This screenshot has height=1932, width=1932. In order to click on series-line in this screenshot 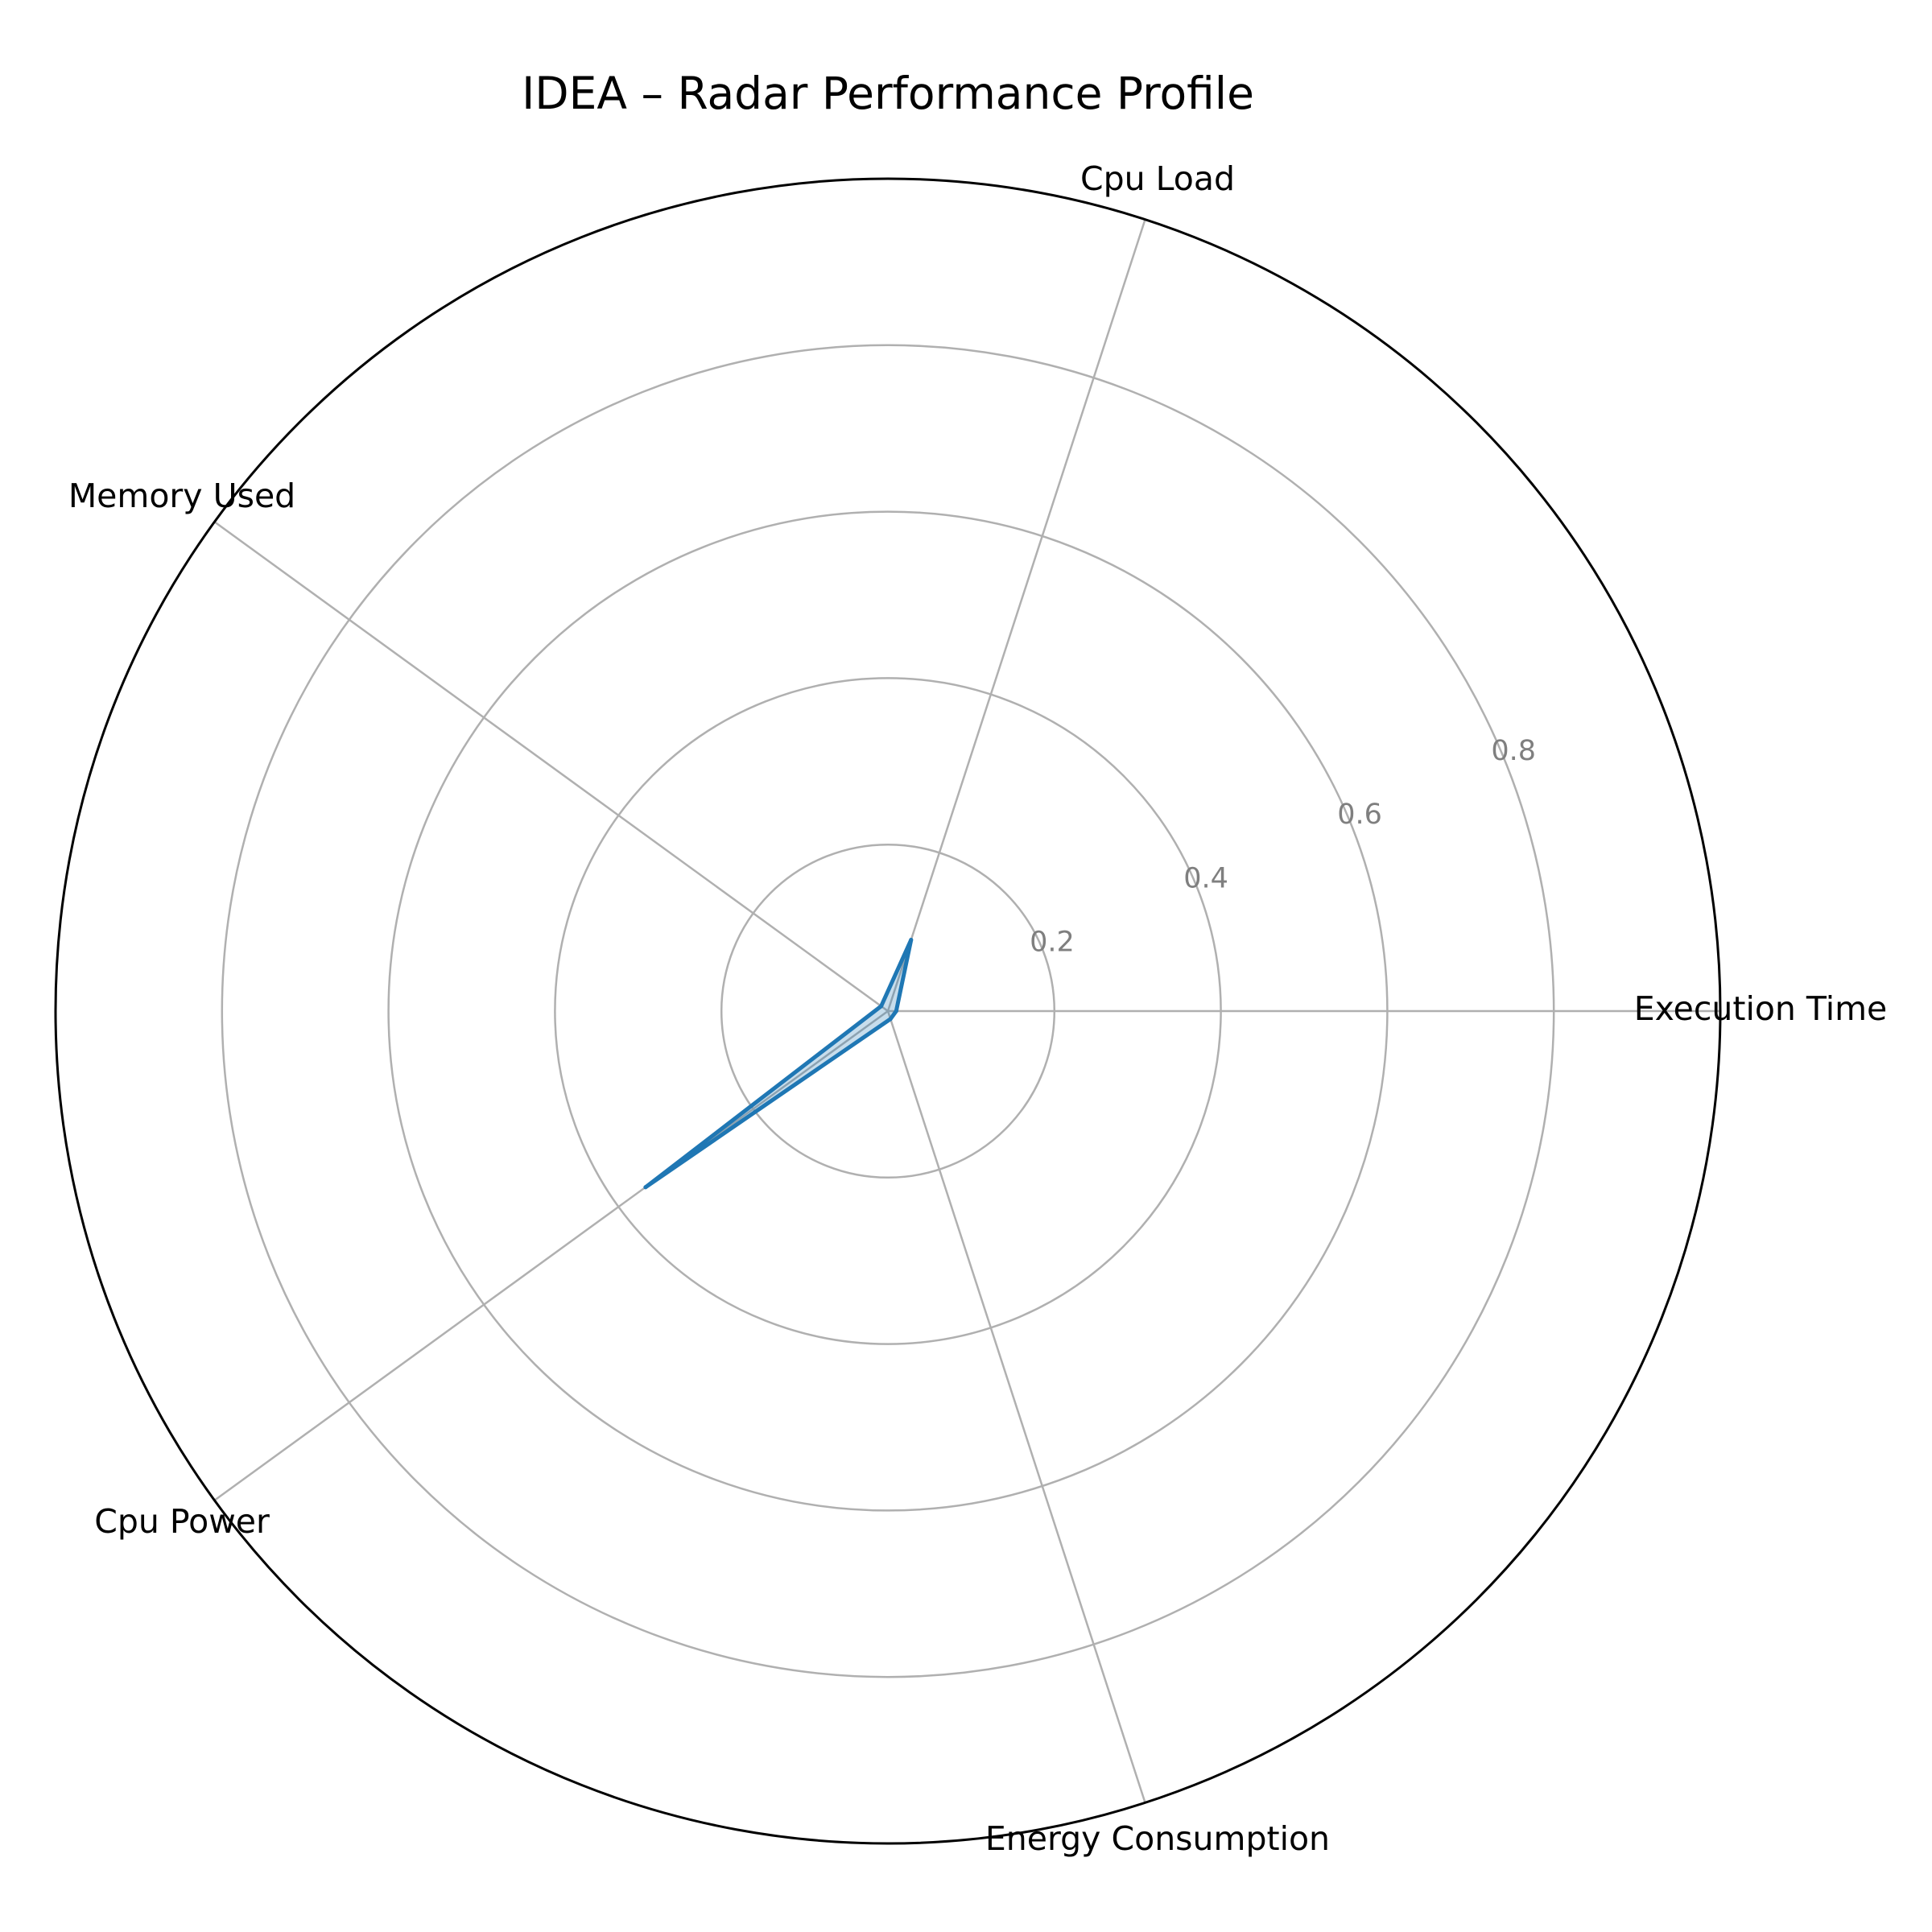, I will do `click(778, 1064)`.